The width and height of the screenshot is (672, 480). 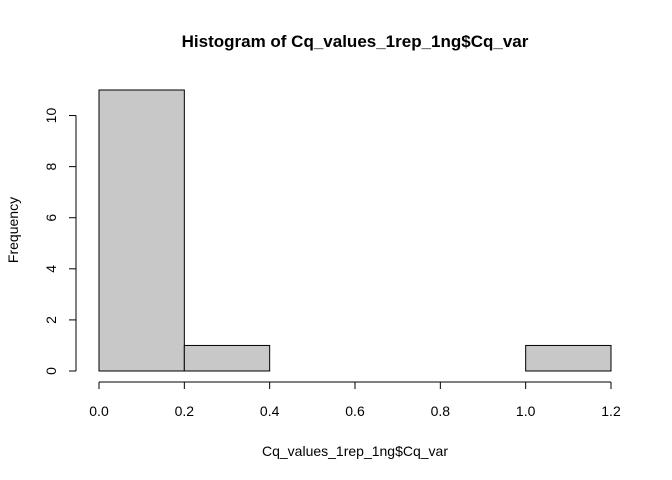 What do you see at coordinates (355, 400) in the screenshot?
I see `x-axis: 0.0 0.2 0.4 0.6 0.8 1.0 1.2` at bounding box center [355, 400].